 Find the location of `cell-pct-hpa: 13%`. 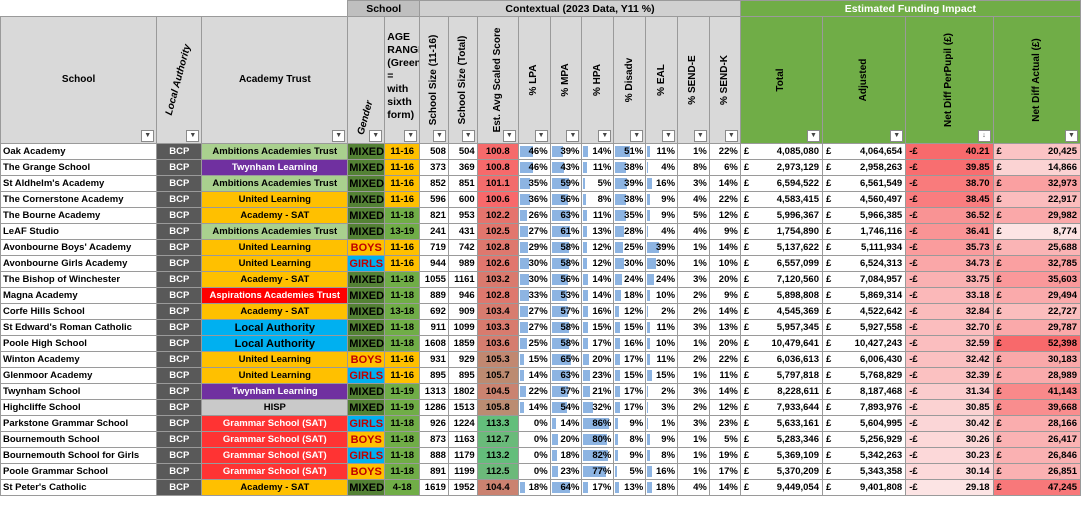

cell-pct-hpa: 13% is located at coordinates (598, 231).